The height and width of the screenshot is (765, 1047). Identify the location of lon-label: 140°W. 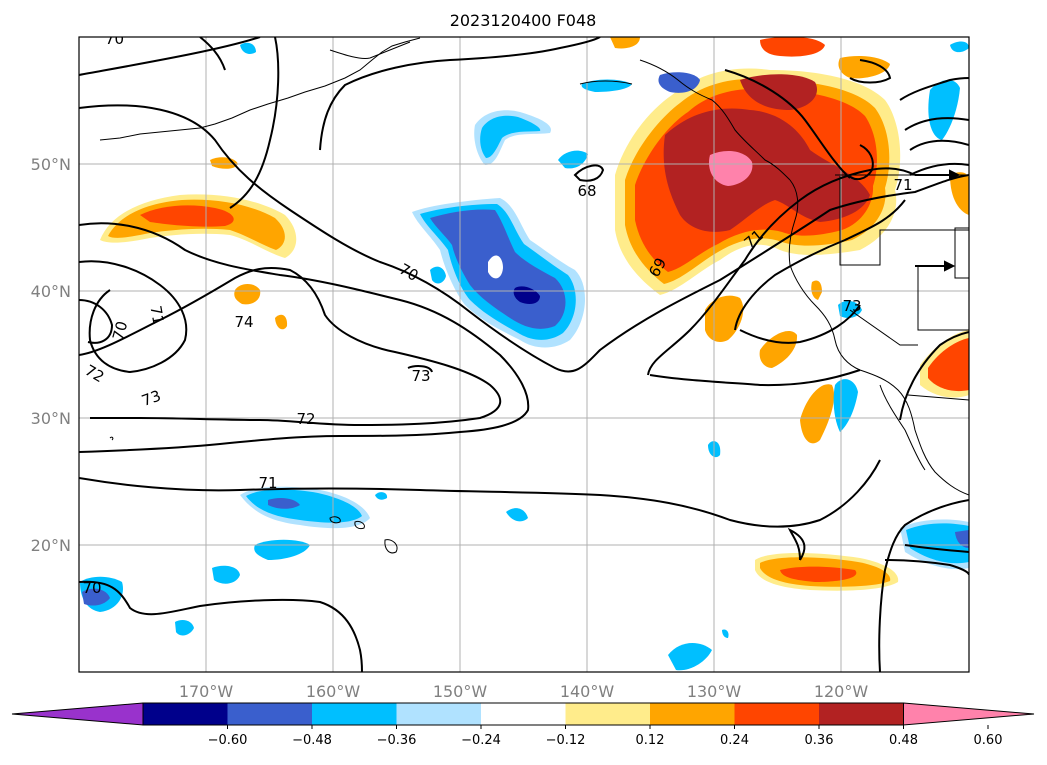
(587, 691).